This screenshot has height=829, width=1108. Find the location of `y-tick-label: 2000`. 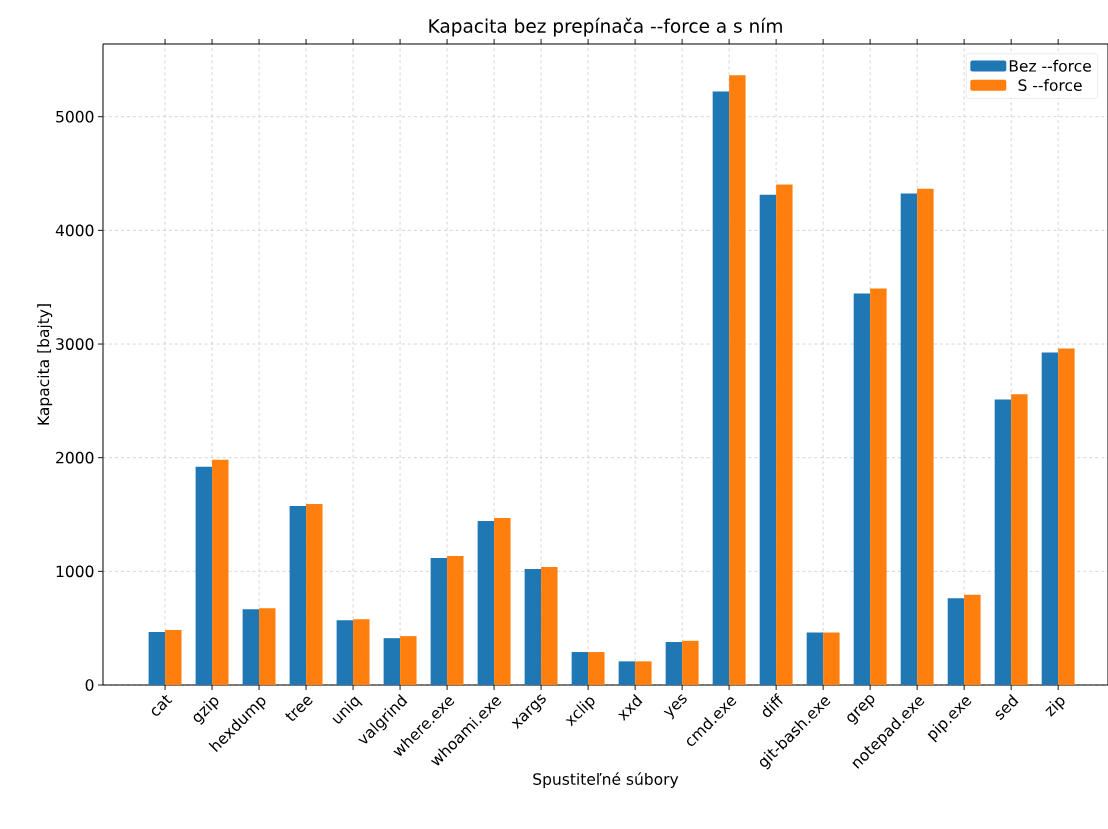

y-tick-label: 2000 is located at coordinates (75, 457).